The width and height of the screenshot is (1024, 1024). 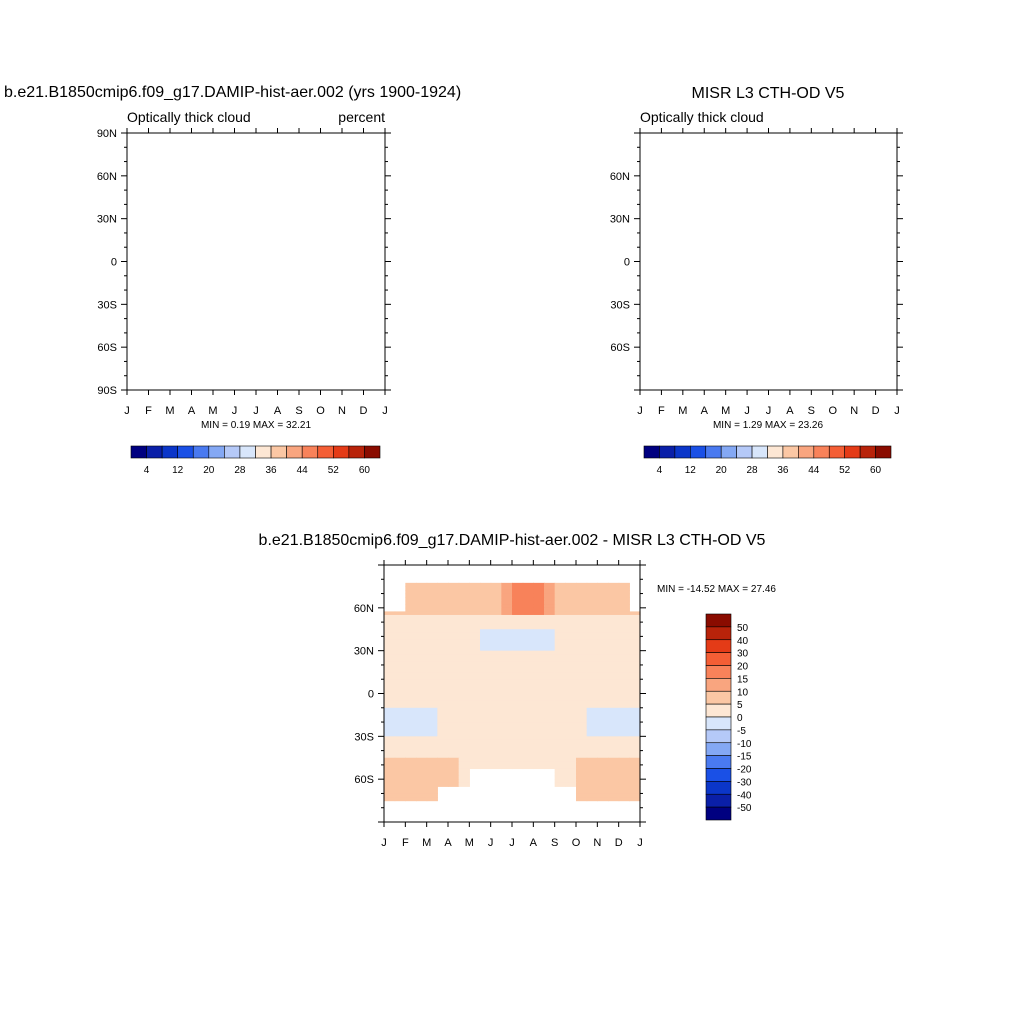 I want to click on colorbar-label: 52, so click(x=845, y=470).